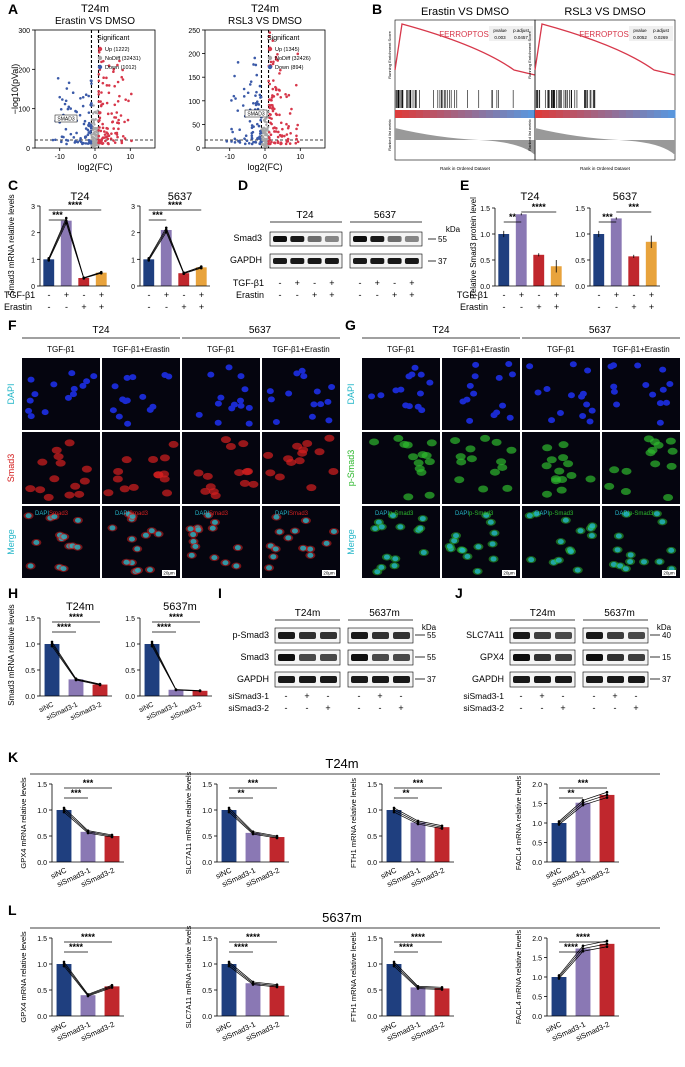 This screenshot has width=685, height=1067. I want to click on sig-stars: **, so click(513, 217).